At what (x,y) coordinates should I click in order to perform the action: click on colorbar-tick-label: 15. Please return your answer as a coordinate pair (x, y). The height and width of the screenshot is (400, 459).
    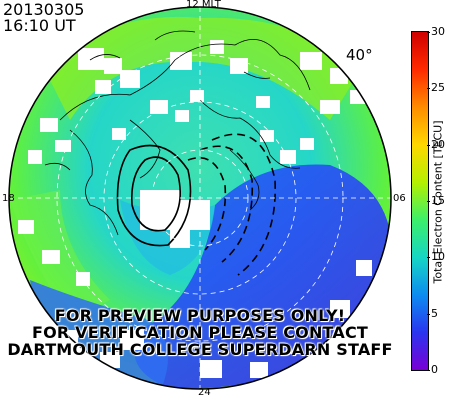
    Looking at the image, I should click on (438, 200).